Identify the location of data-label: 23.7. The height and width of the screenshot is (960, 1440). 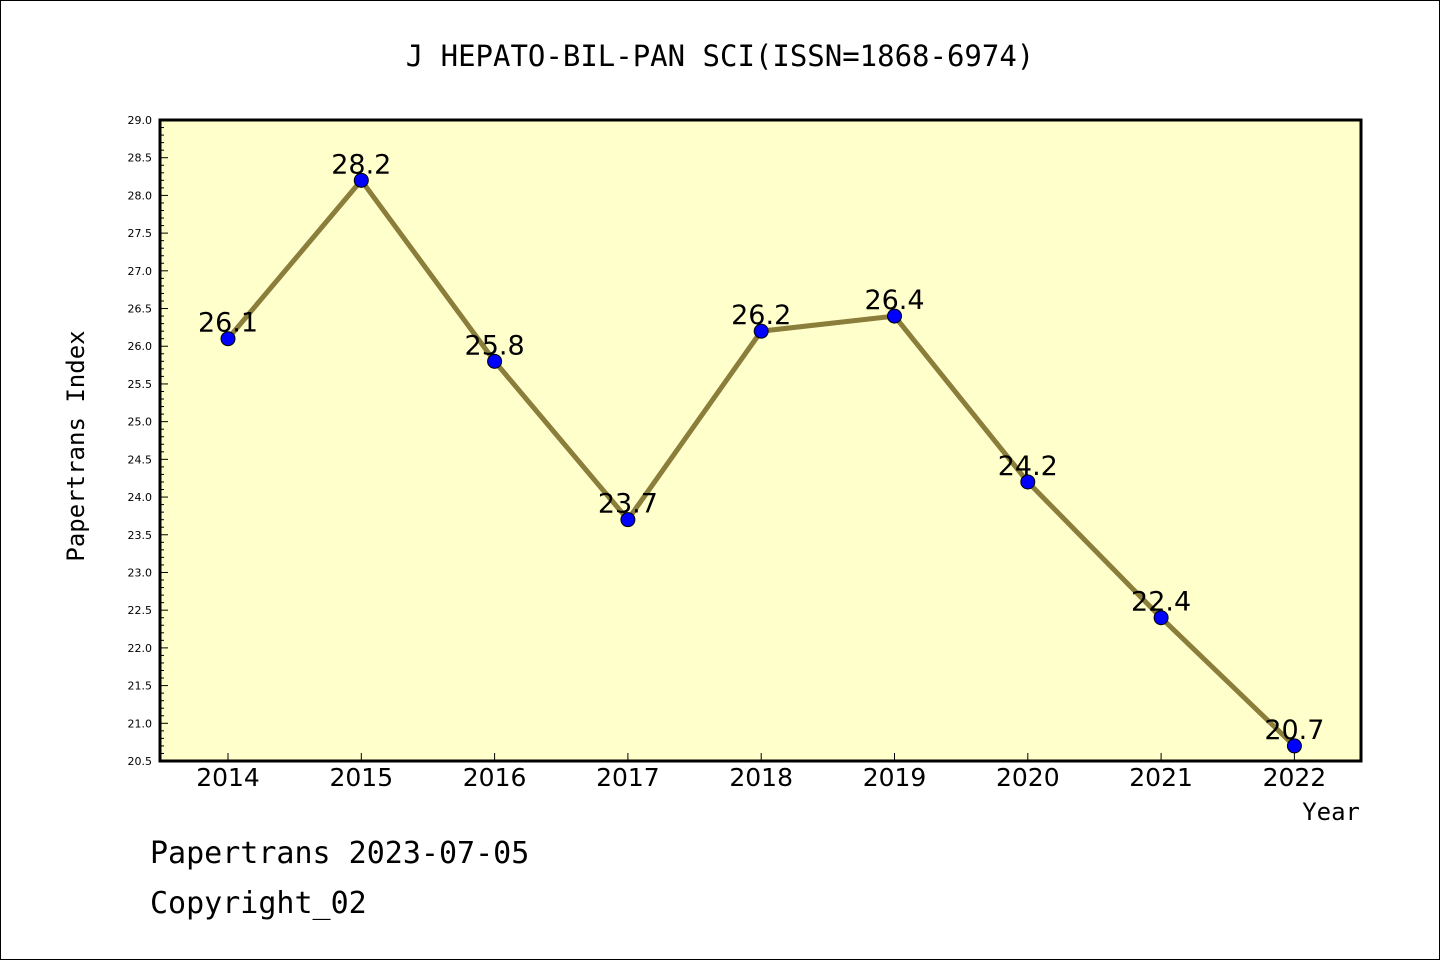
(628, 504).